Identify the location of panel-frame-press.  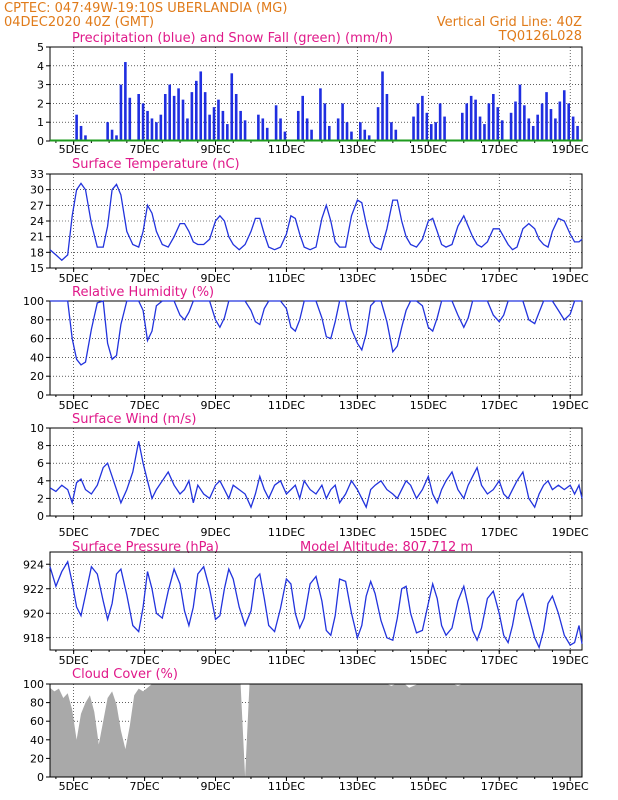
(316, 601).